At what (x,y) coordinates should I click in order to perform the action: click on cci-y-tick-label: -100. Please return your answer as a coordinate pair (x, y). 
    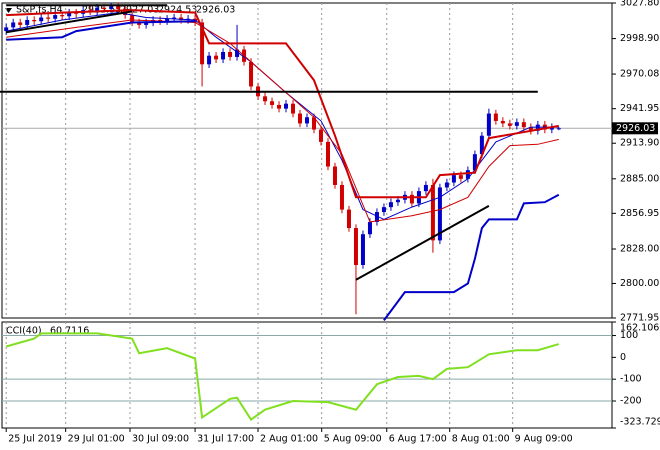
    Looking at the image, I should click on (631, 379).